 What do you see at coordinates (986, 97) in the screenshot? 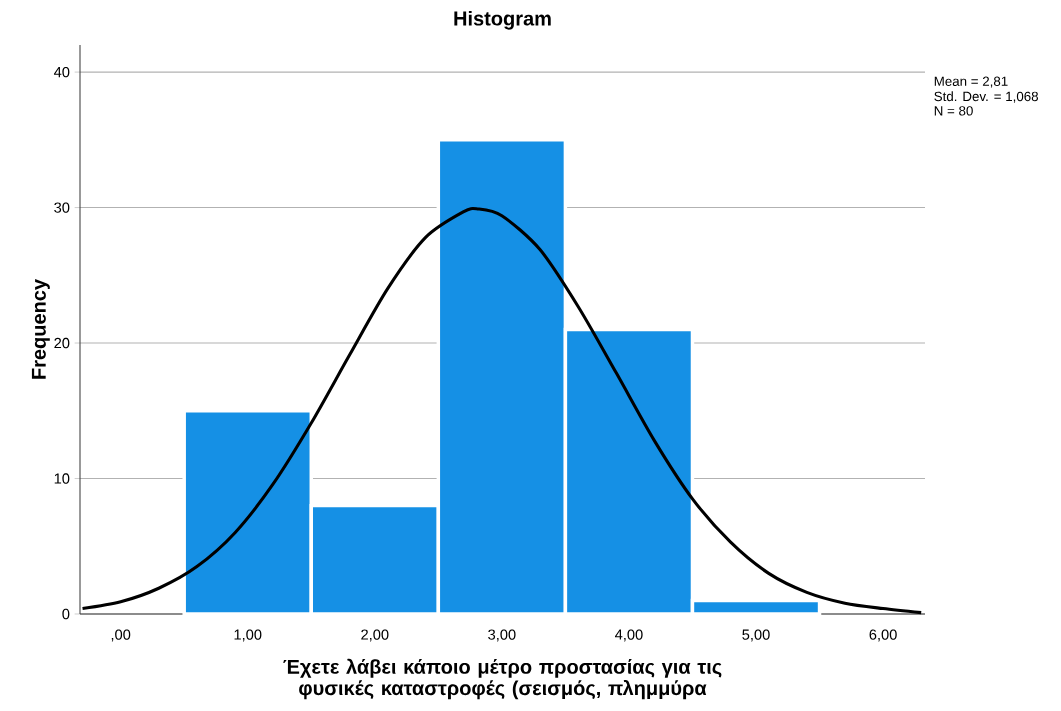
I see `text: Std. Dev. = 1,068` at bounding box center [986, 97].